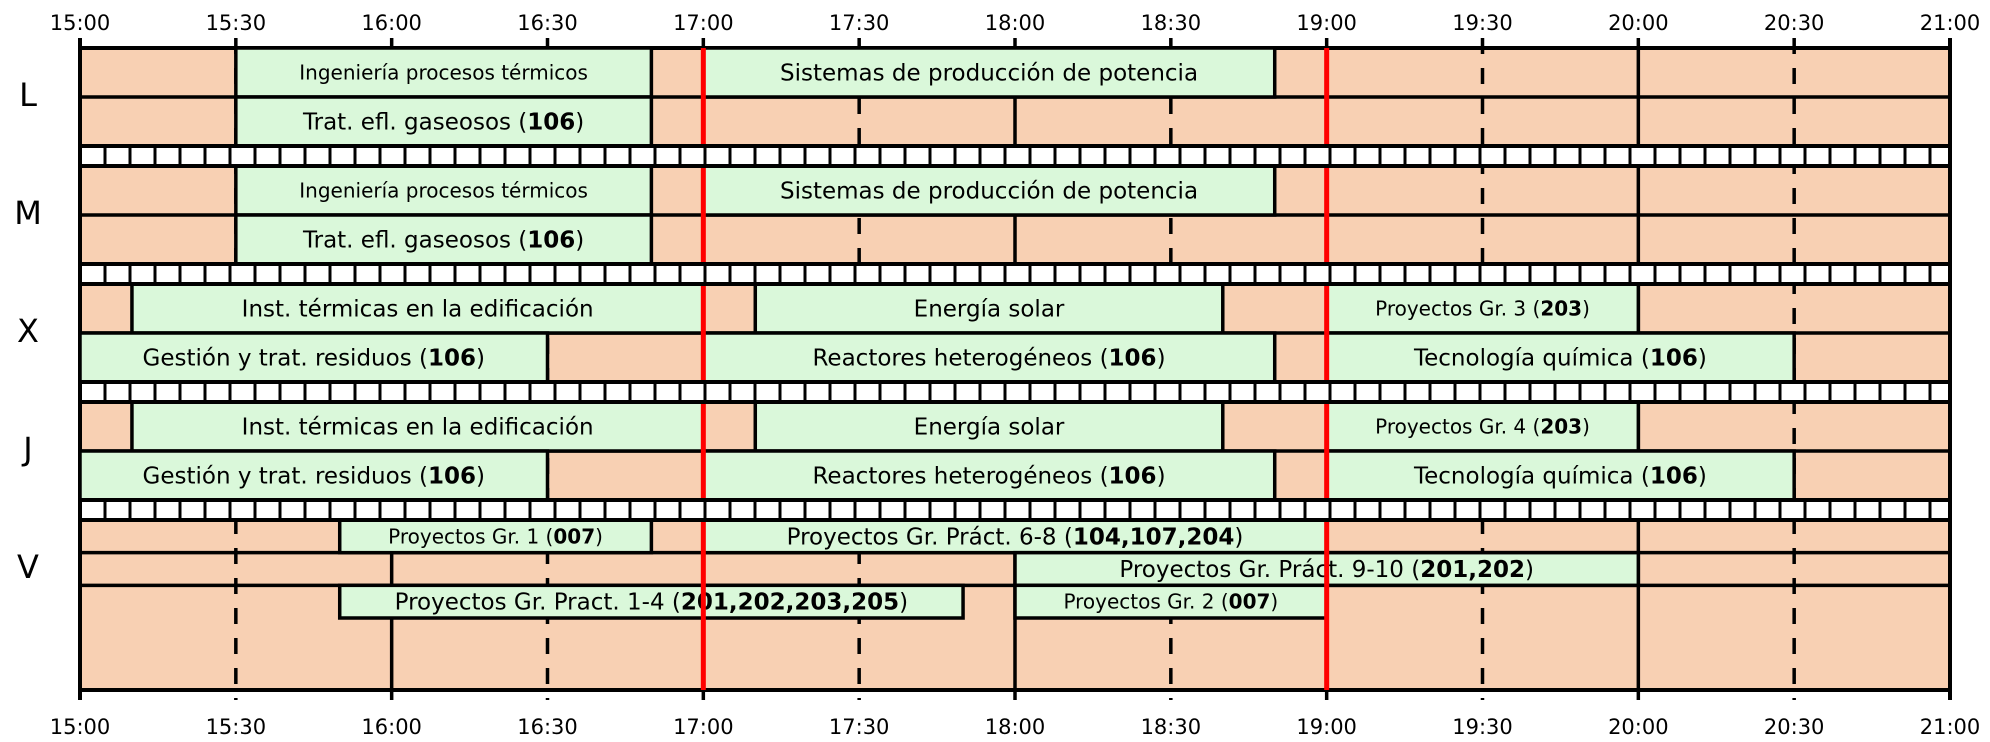  What do you see at coordinates (859, 23) in the screenshot?
I see `time-label-top: 17:30` at bounding box center [859, 23].